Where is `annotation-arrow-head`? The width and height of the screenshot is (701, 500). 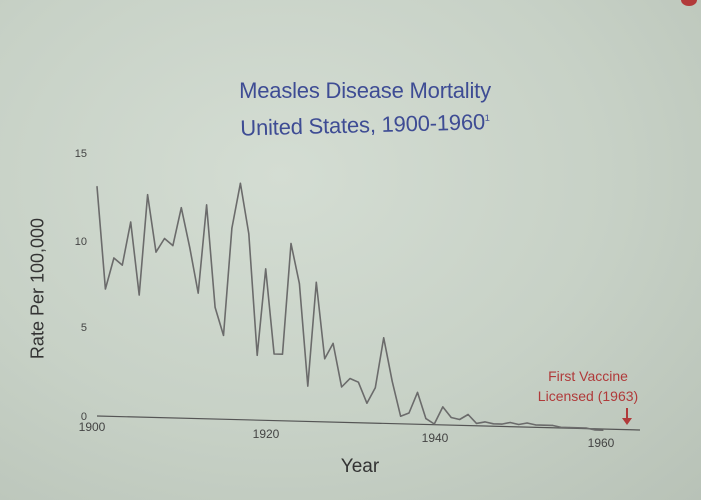
annotation-arrow-head is located at coordinates (627, 421).